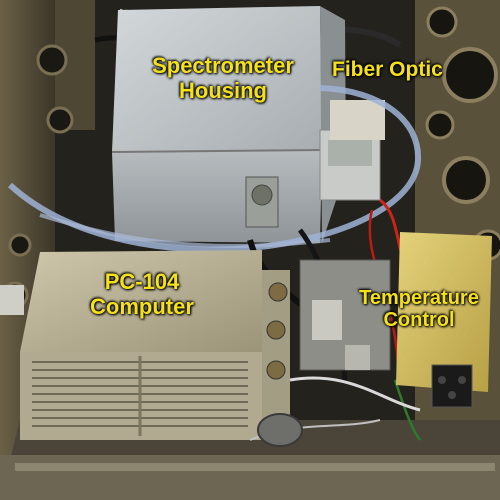 Image resolution: width=500 pixels, height=500 pixels. What do you see at coordinates (142, 281) in the screenshot?
I see `pc104-computer-label-line1: PC-104` at bounding box center [142, 281].